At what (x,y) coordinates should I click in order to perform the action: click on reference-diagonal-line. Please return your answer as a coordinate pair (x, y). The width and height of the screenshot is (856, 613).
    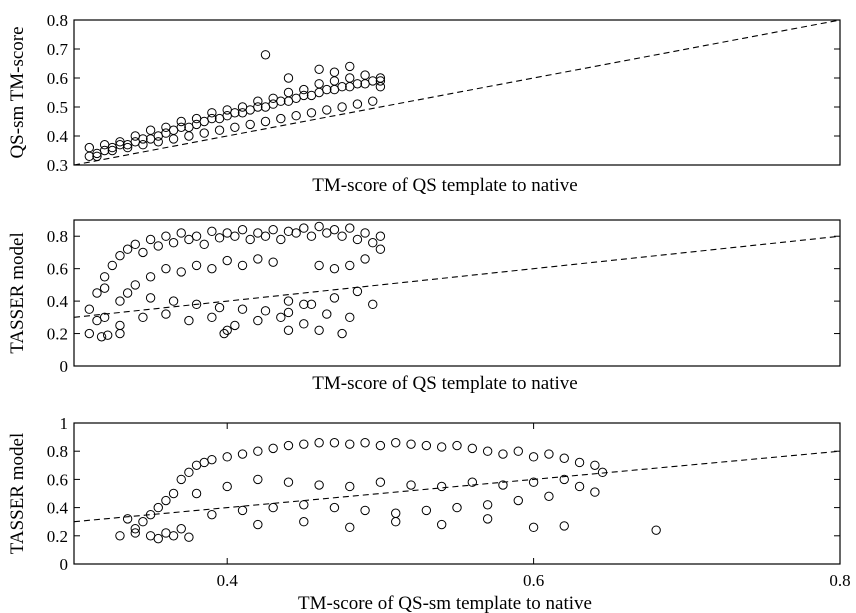
    Looking at the image, I should click on (457, 276).